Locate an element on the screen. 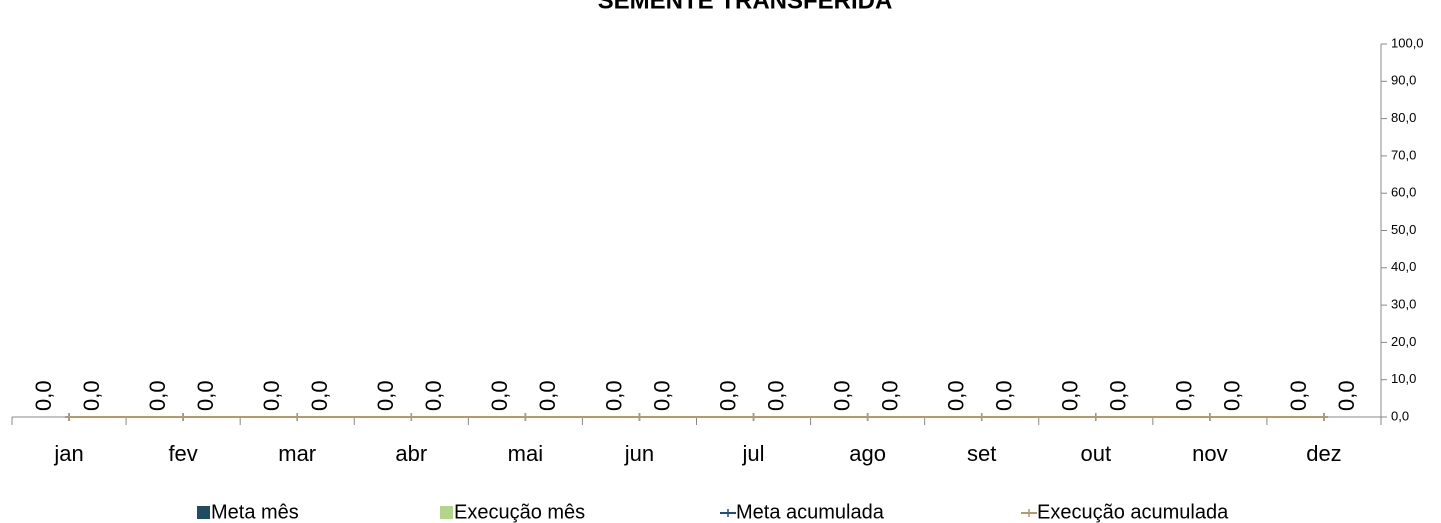  y-tick-label: 50,0 is located at coordinates (1403, 229).